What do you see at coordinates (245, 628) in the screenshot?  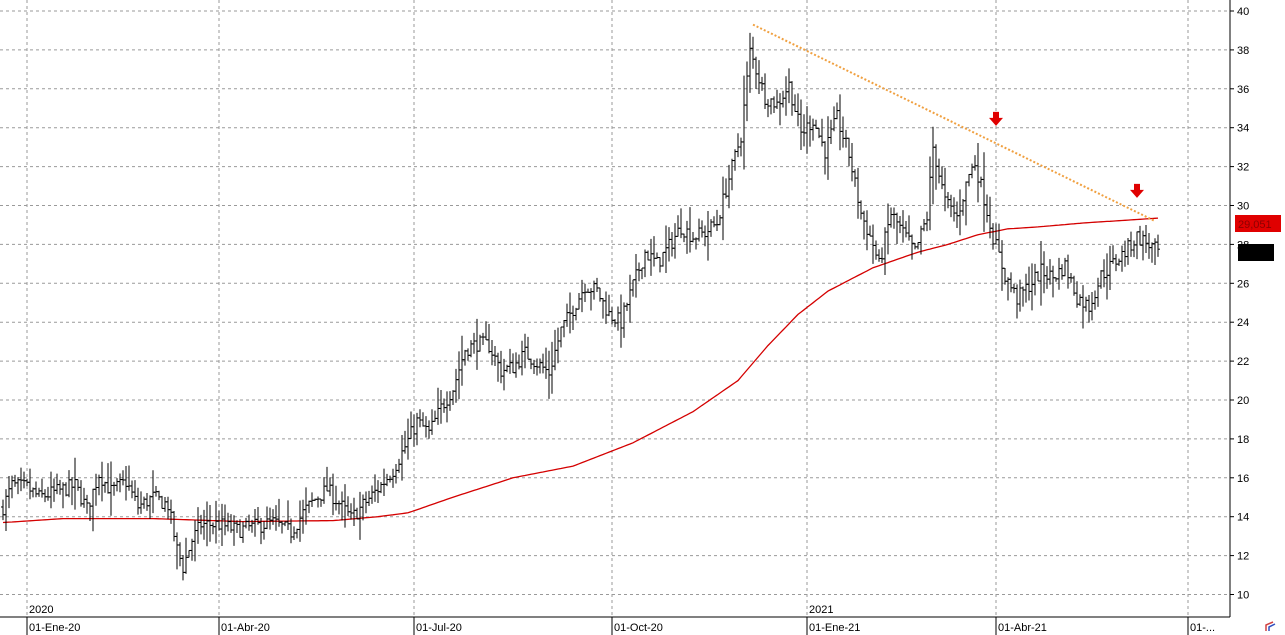 I see `x-tick-label-1: 01-Abr-20` at bounding box center [245, 628].